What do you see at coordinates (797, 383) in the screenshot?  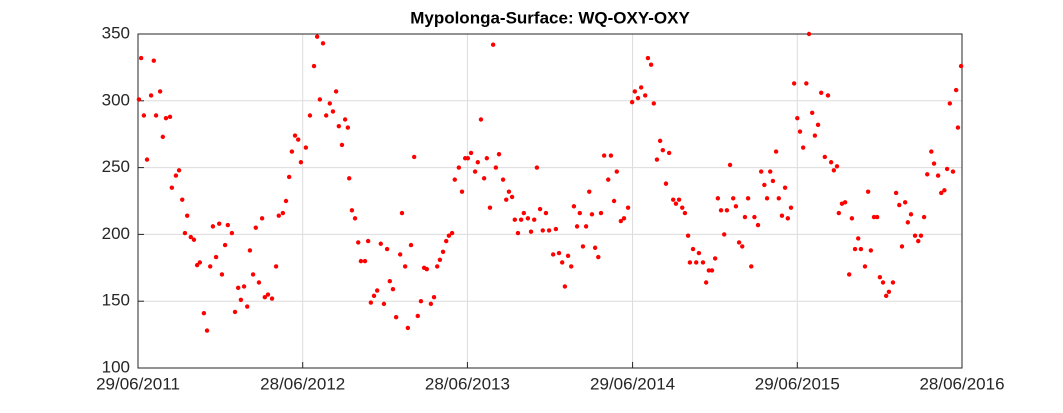 I see `x-tick-label: 29/06/2015` at bounding box center [797, 383].